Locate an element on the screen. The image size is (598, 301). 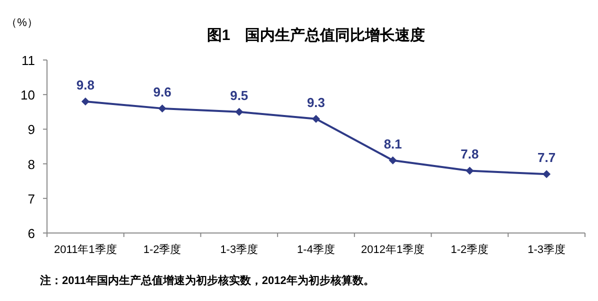
data-label: 9.5 is located at coordinates (239, 95).